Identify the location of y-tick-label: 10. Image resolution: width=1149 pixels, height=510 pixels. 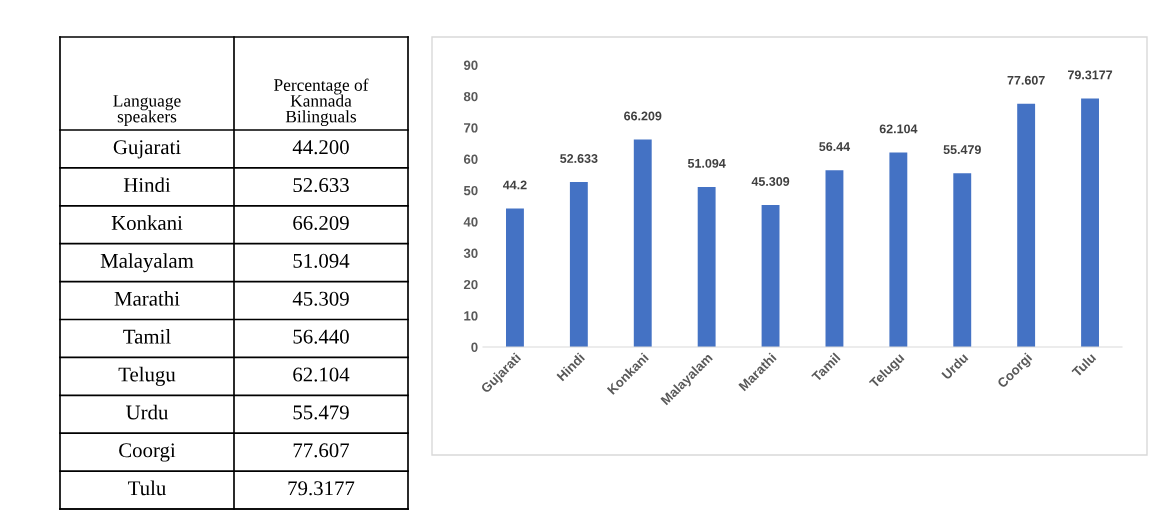
(471, 316).